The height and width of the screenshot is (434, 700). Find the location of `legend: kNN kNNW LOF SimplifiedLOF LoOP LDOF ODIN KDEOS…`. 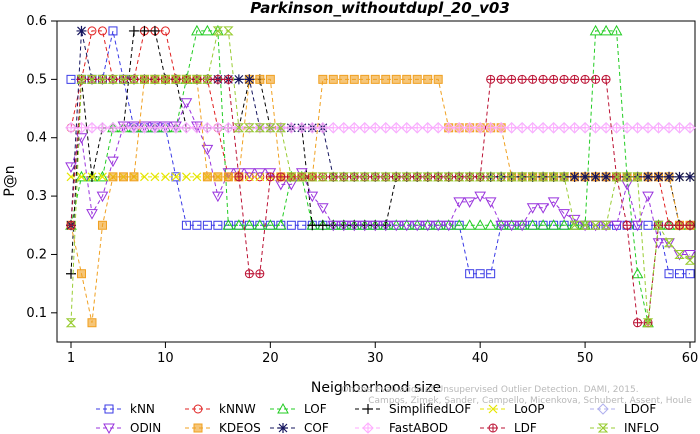

legend: kNN kNNW LOF SimplifiedLOF LoOP LDOF ODIN KDEOS… is located at coordinates (377, 418).